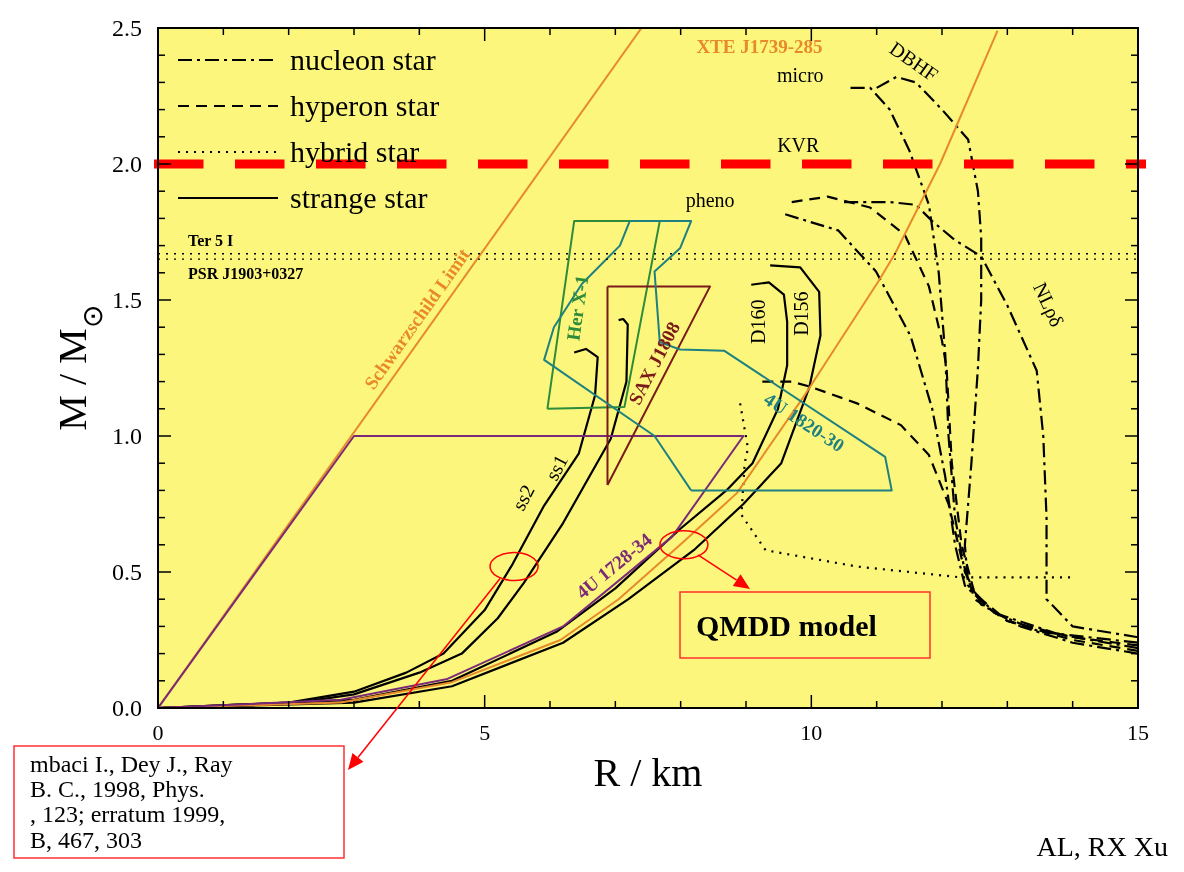 This screenshot has height=872, width=1184. I want to click on x-tick-label: 10, so click(811, 732).